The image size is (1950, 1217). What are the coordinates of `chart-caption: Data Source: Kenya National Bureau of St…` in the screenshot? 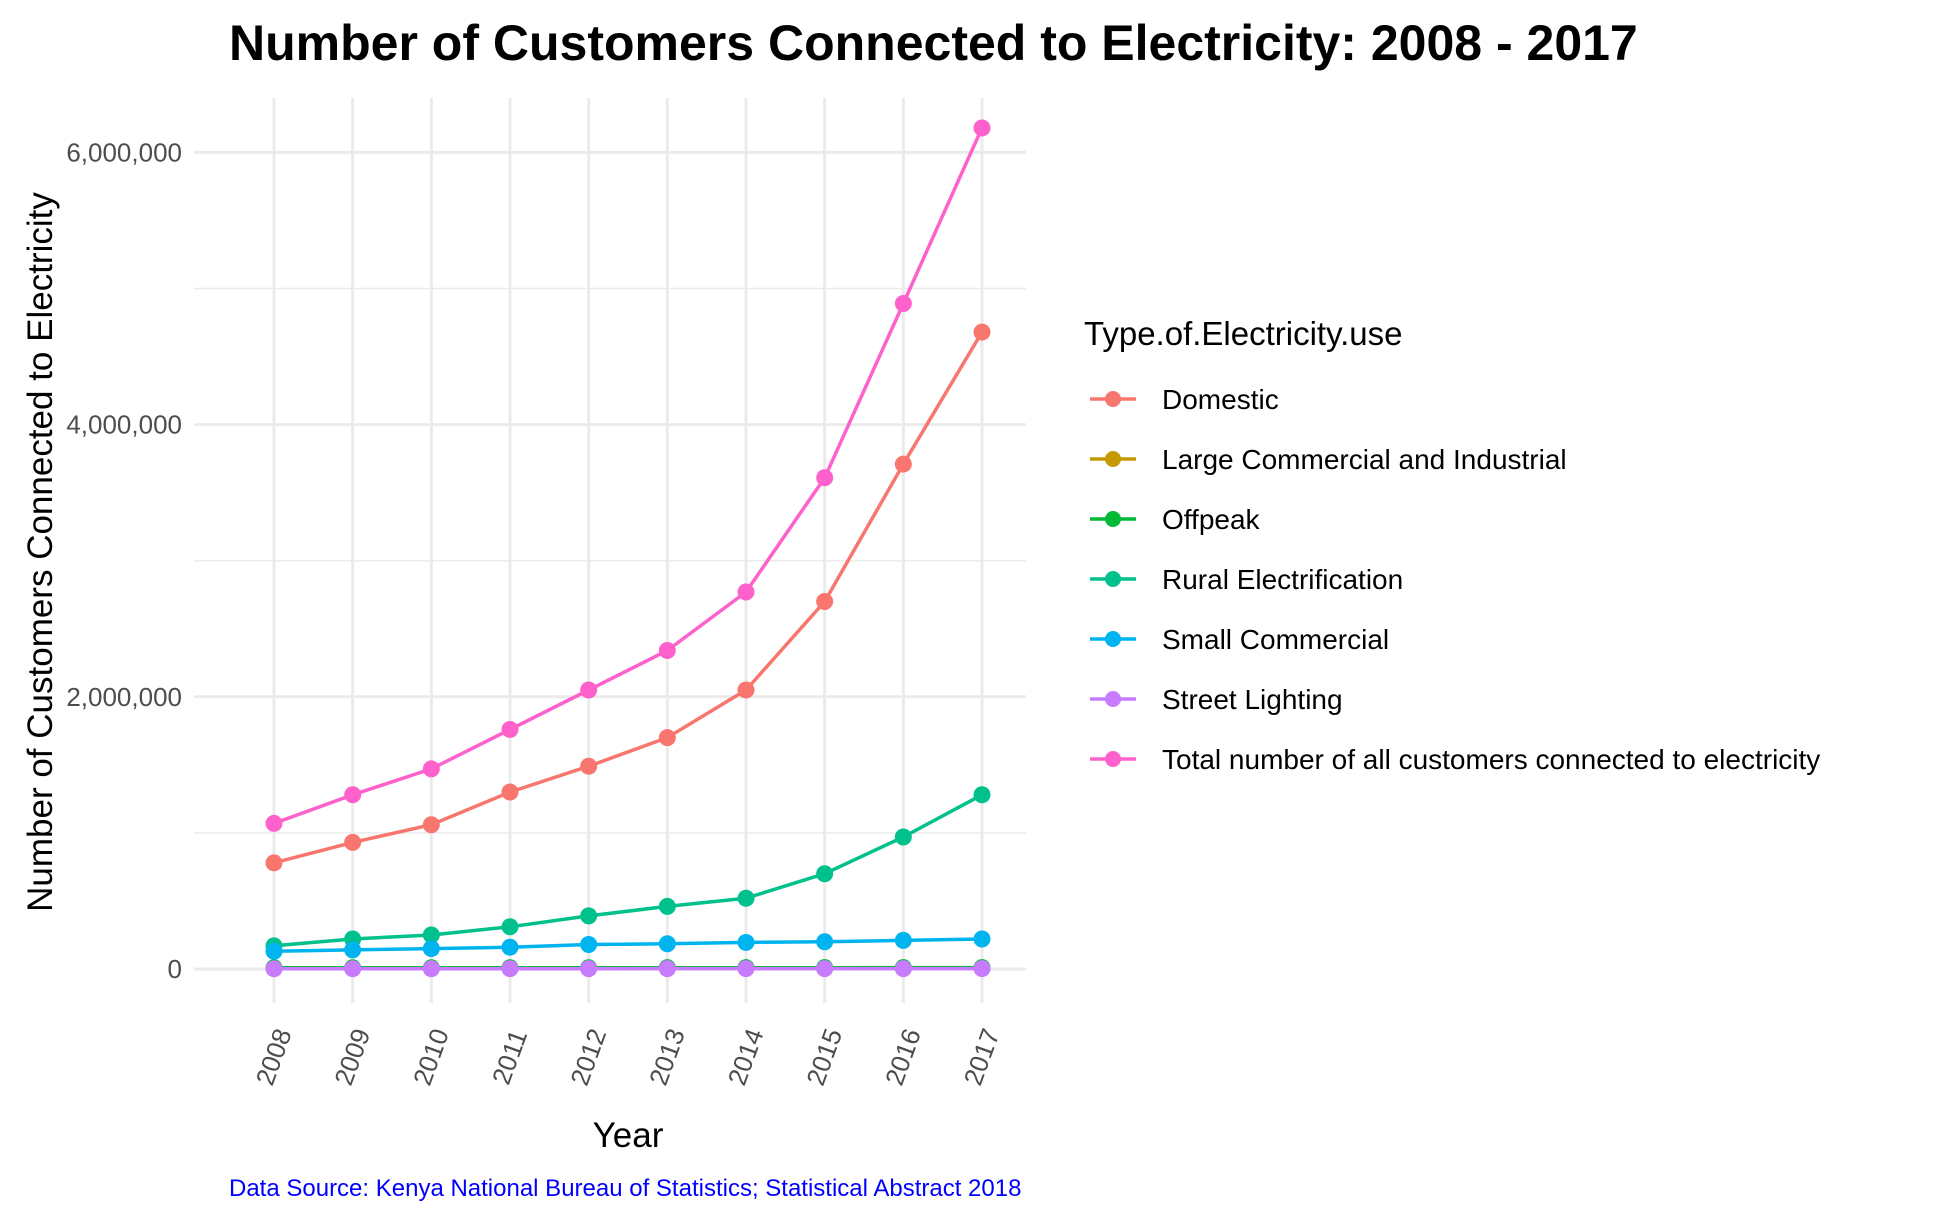 It's located at (625, 1188).